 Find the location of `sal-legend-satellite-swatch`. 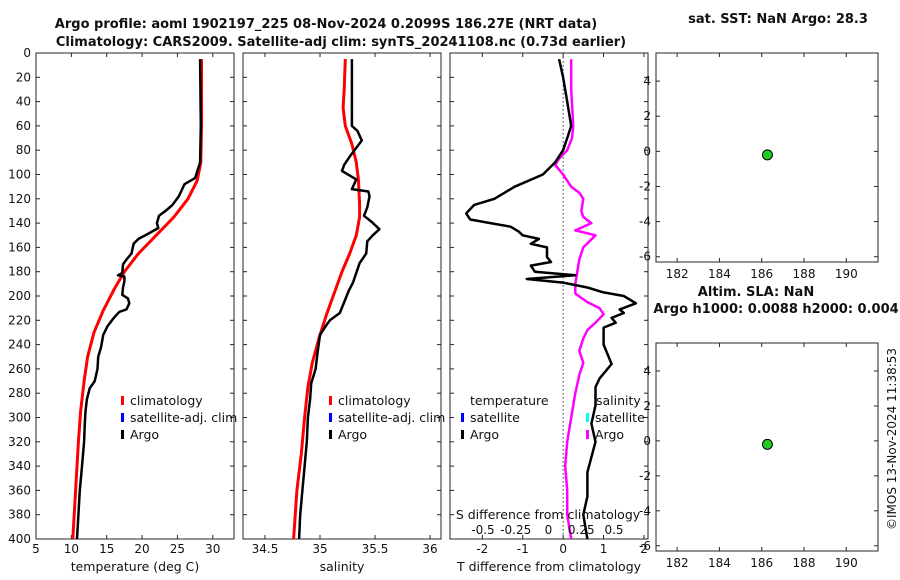

sal-legend-satellite-swatch is located at coordinates (330, 417).